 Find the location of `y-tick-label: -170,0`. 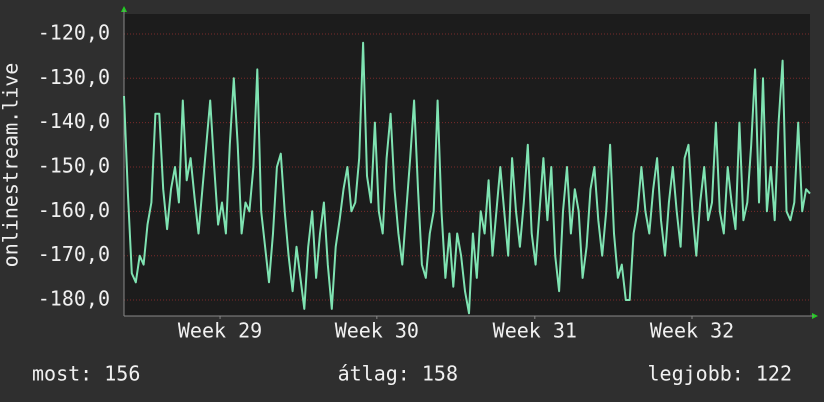

y-tick-label: -170,0 is located at coordinates (74, 254).